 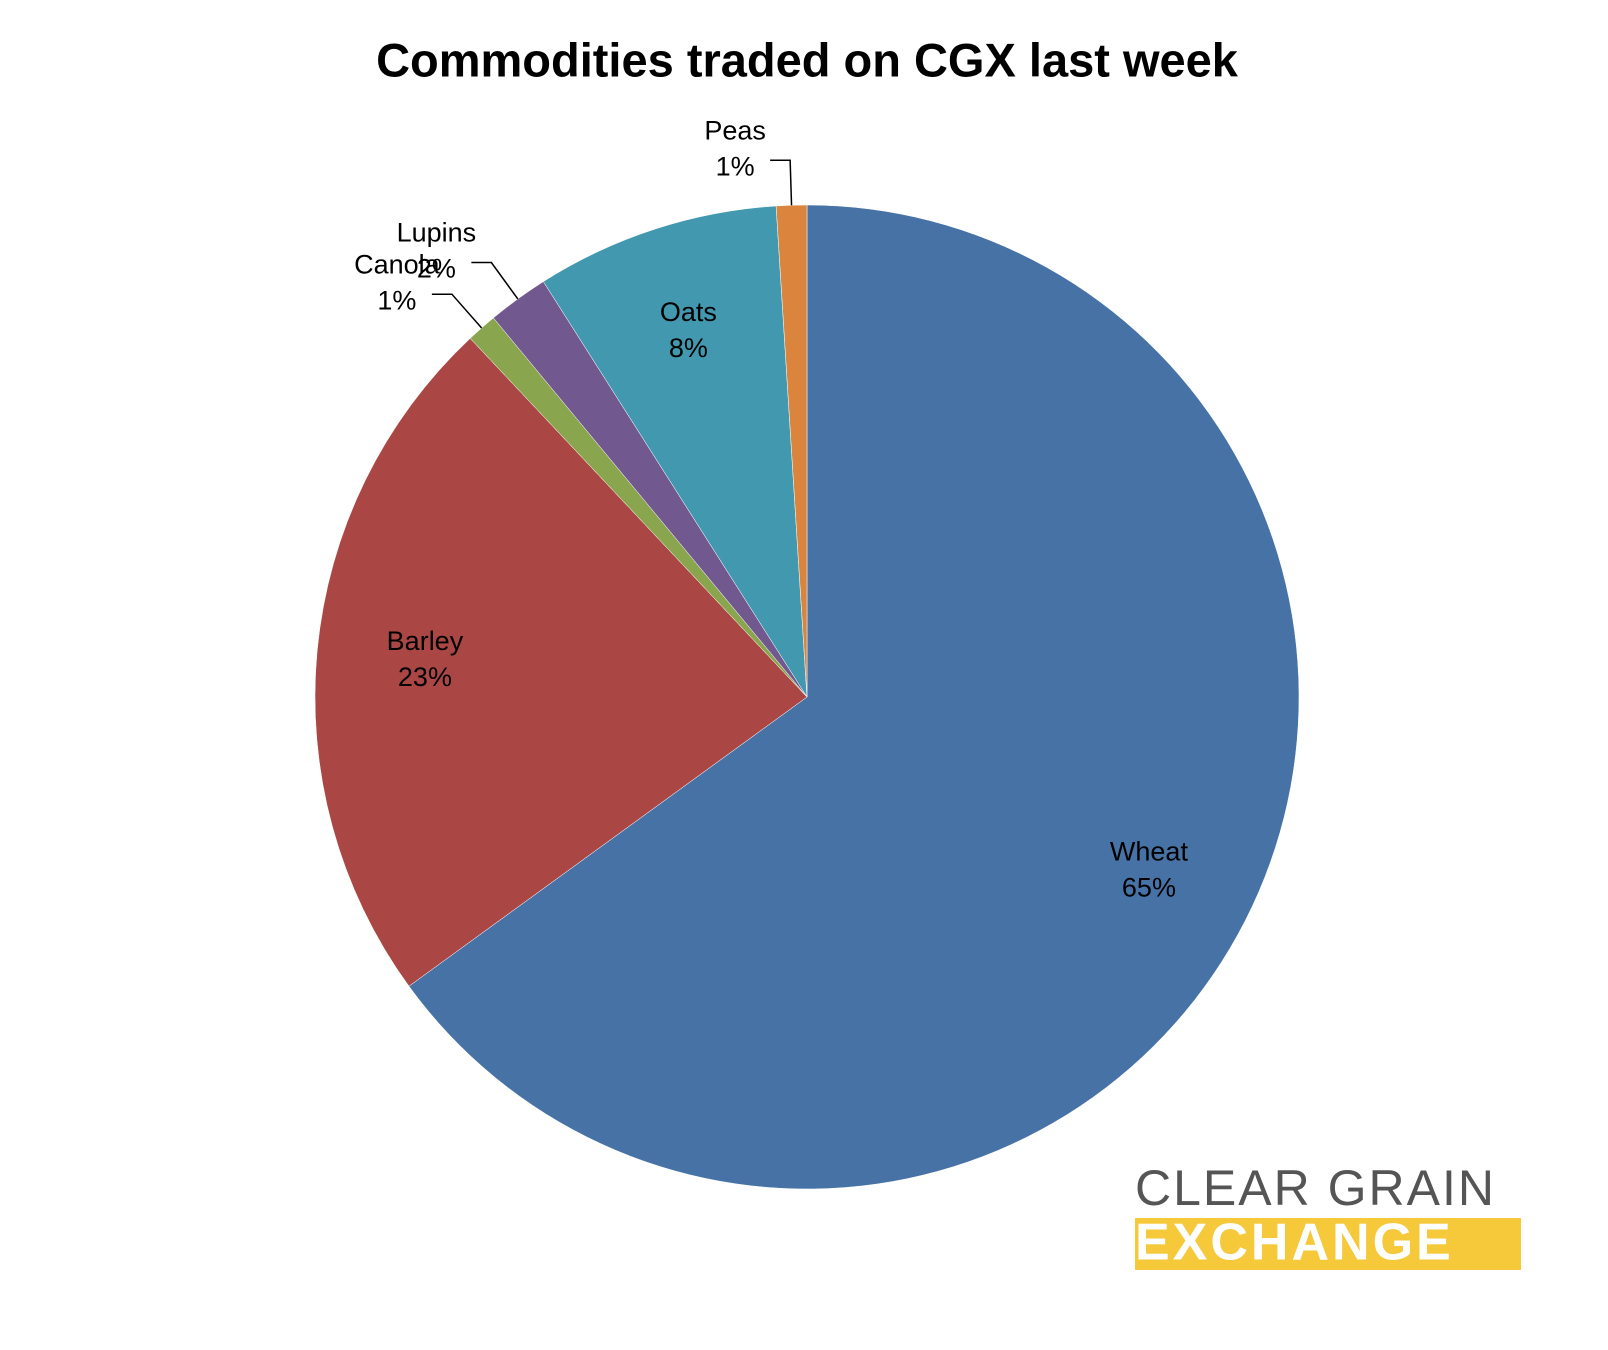 I want to click on slice-label: Peas, so click(x=735, y=130).